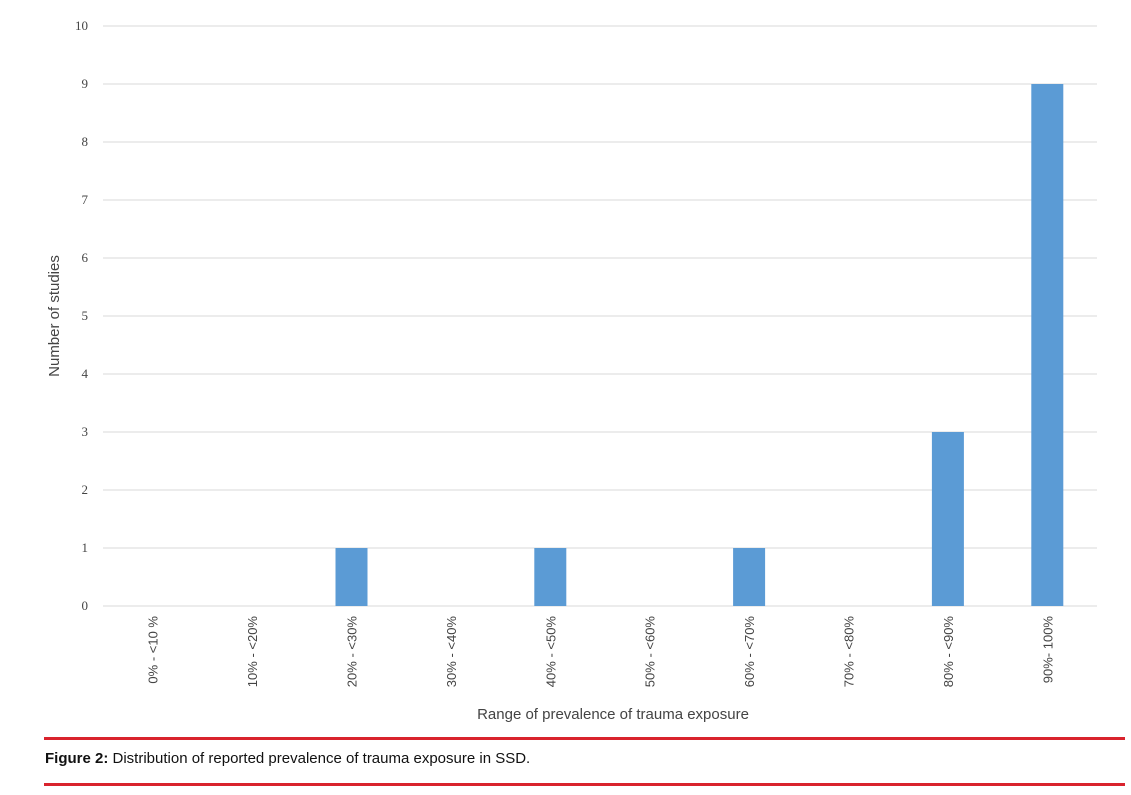 The width and height of the screenshot is (1131, 795). Describe the element at coordinates (85, 83) in the screenshot. I see `y-tick-label: 9` at that location.